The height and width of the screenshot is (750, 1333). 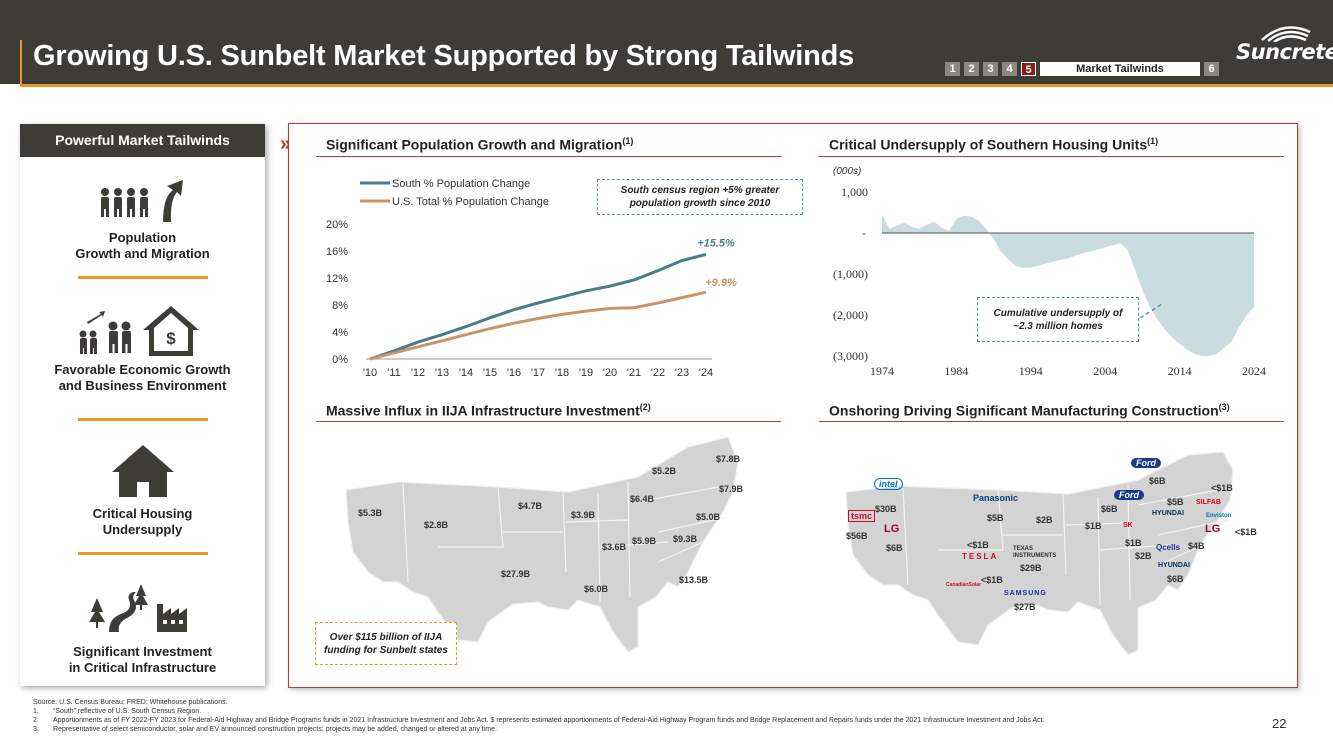 What do you see at coordinates (1151, 311) in the screenshot?
I see `callout-pointer` at bounding box center [1151, 311].